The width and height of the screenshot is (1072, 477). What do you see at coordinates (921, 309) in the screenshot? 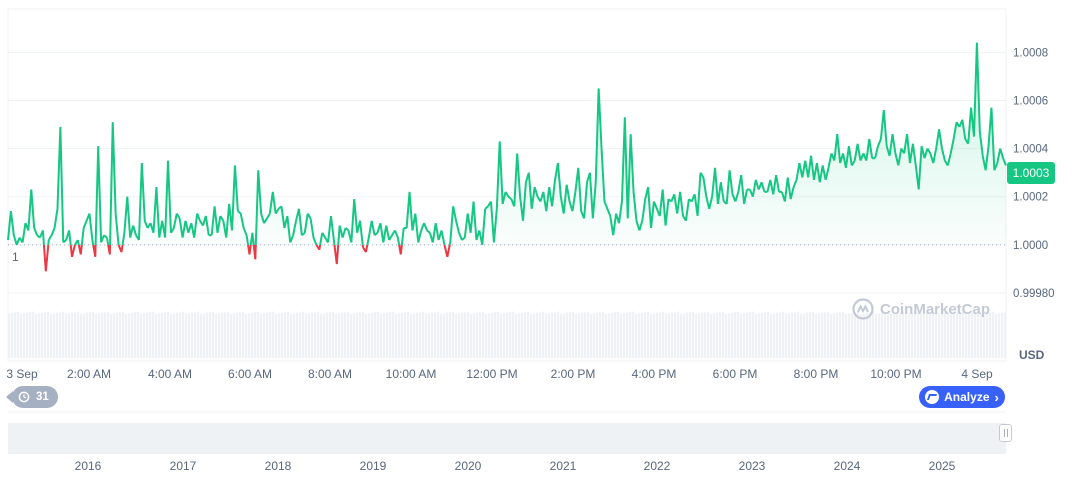
I see `watermark: CoinMarketCap` at bounding box center [921, 309].